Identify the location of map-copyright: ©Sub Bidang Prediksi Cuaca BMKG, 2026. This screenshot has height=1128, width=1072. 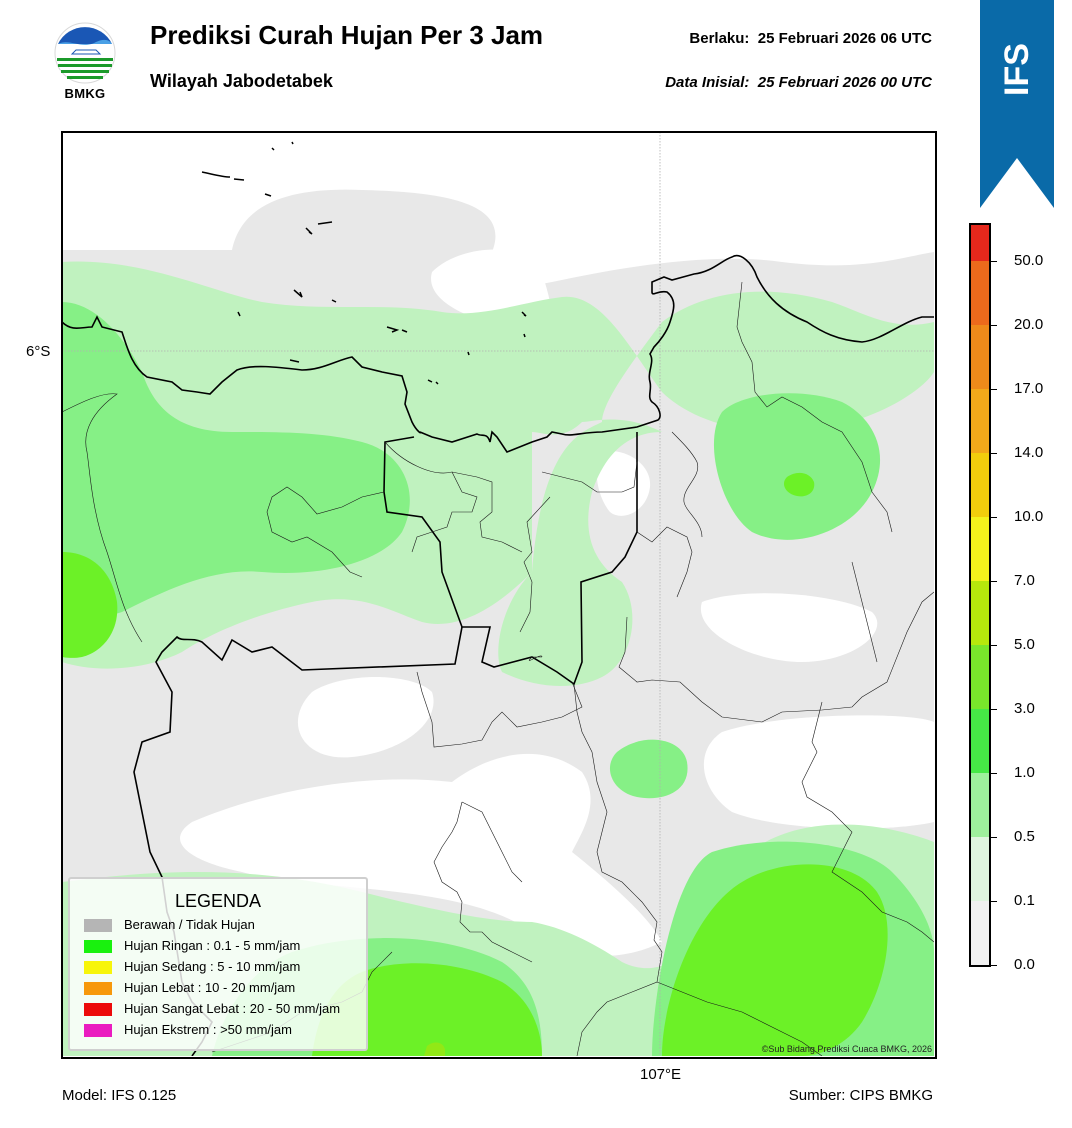
(846, 1049).